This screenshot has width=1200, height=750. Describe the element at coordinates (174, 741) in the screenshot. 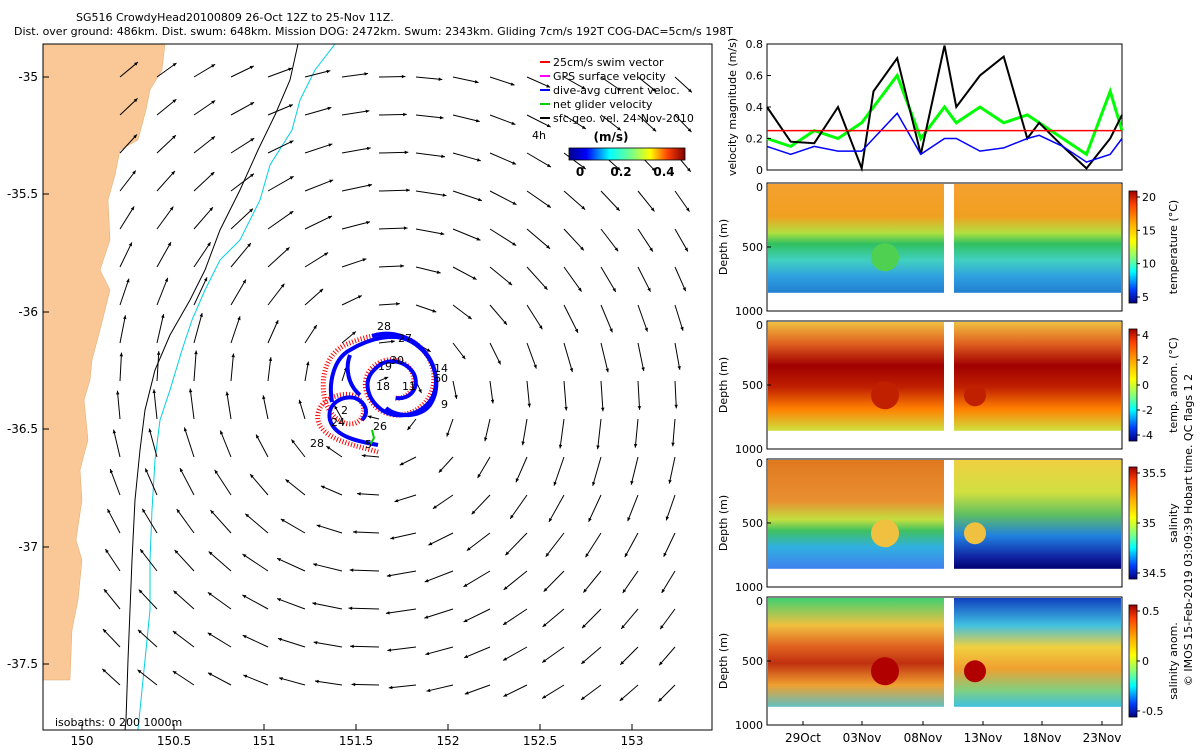

I see `map-xtick-label: 150.5` at that location.